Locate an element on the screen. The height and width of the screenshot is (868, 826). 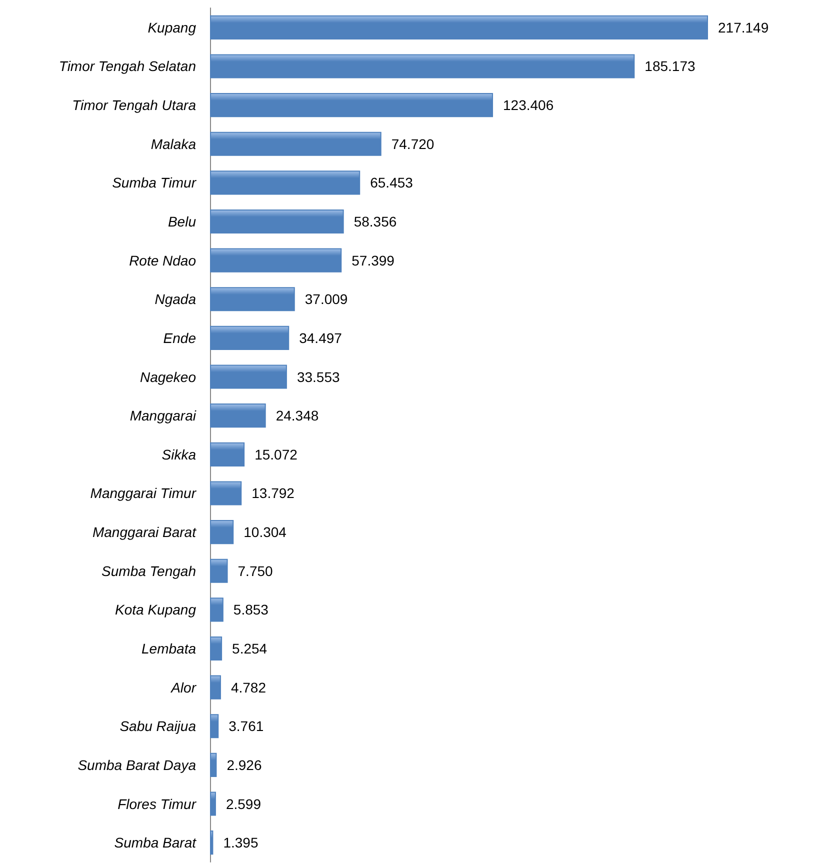
data-label: 58.356 is located at coordinates (375, 222).